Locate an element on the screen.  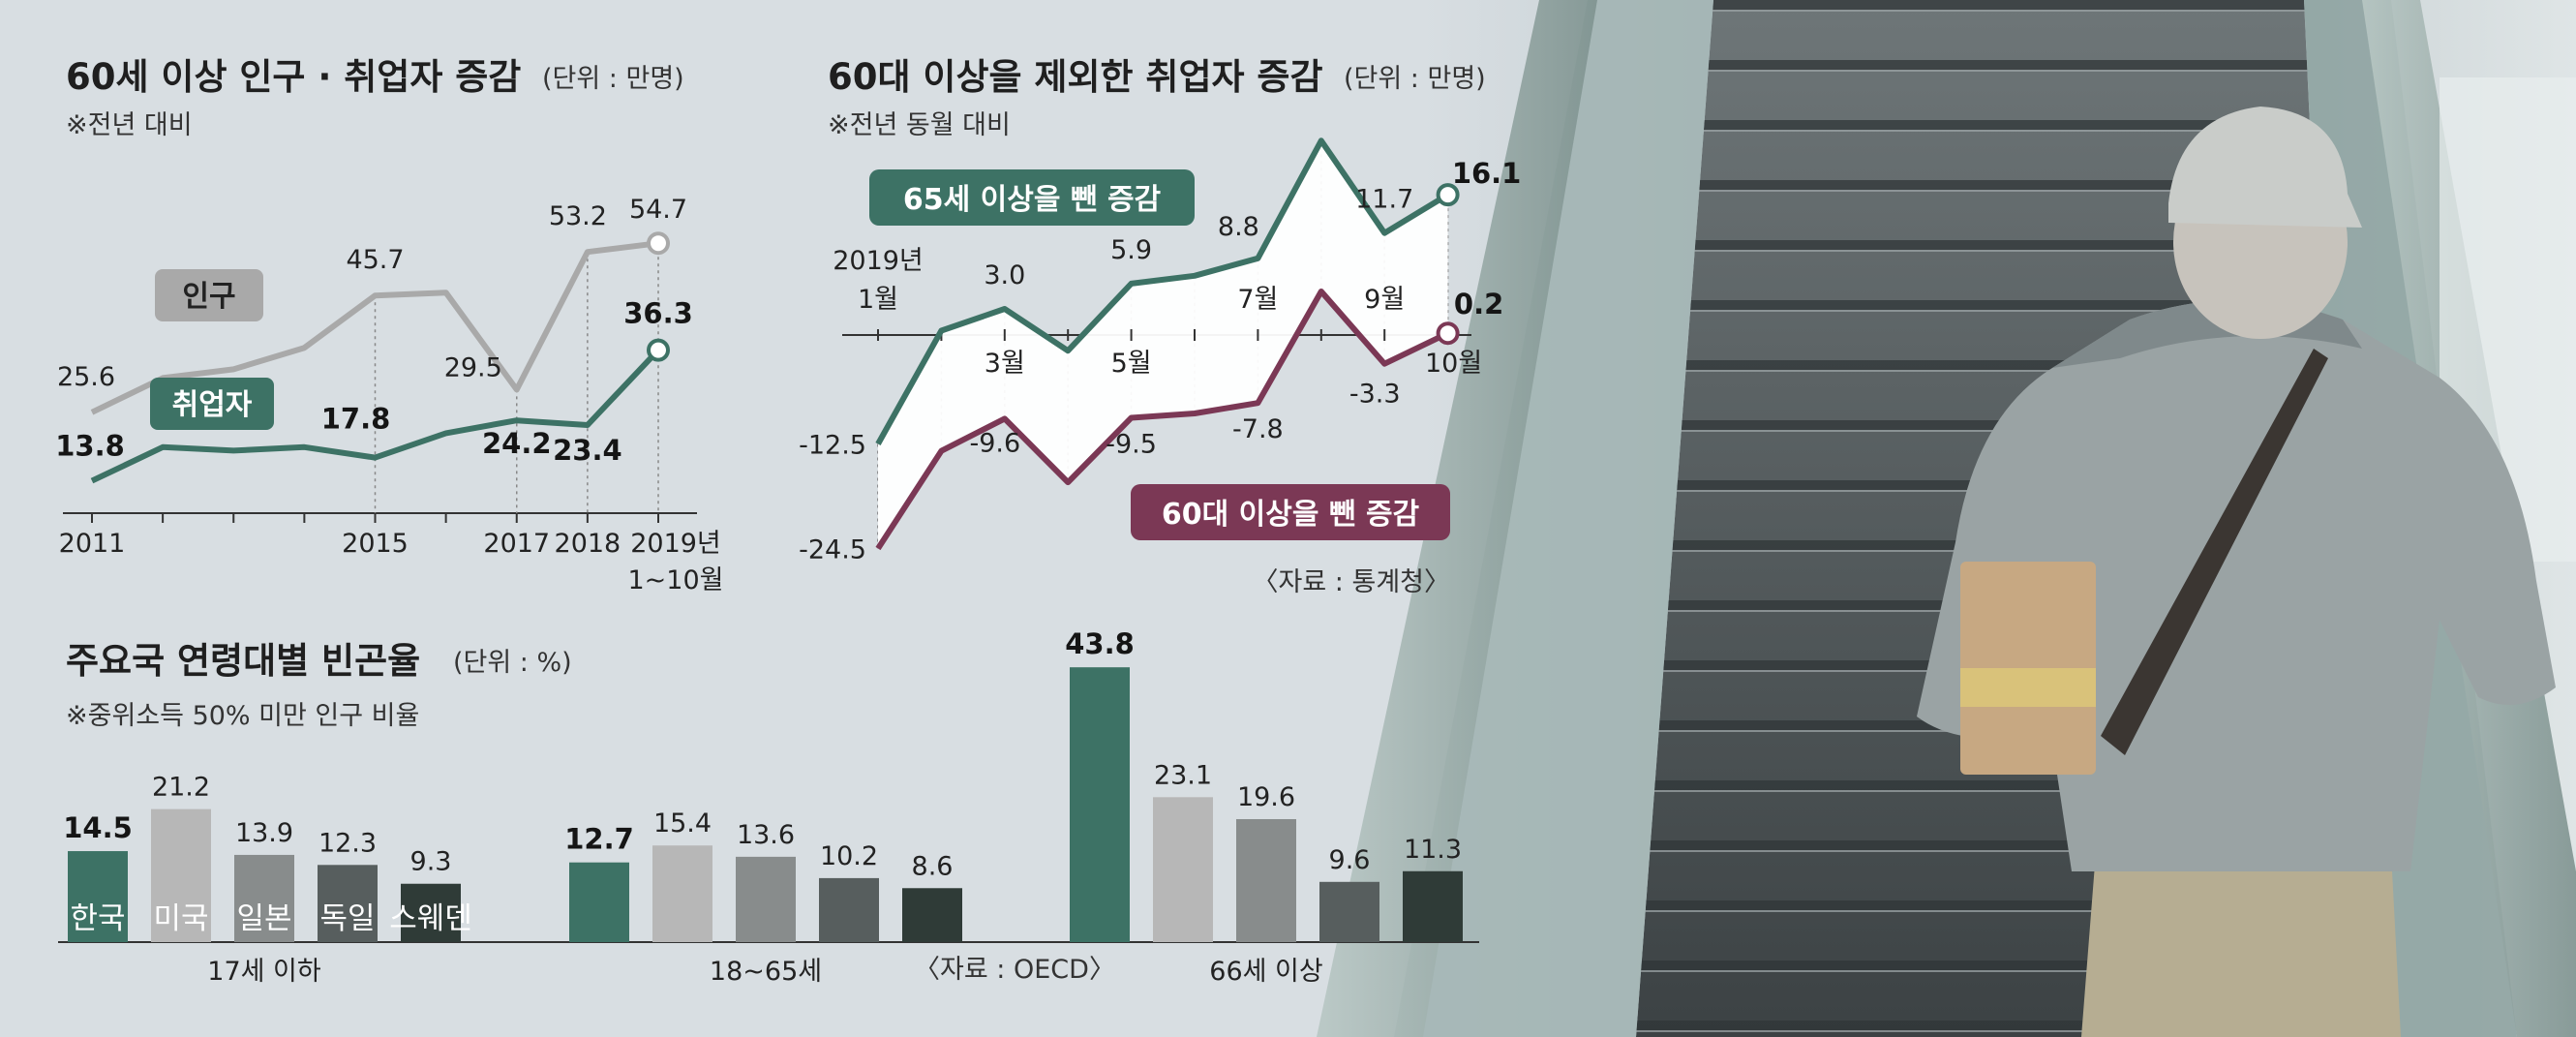
chart3-country-label: 한국 is located at coordinates (97, 918).